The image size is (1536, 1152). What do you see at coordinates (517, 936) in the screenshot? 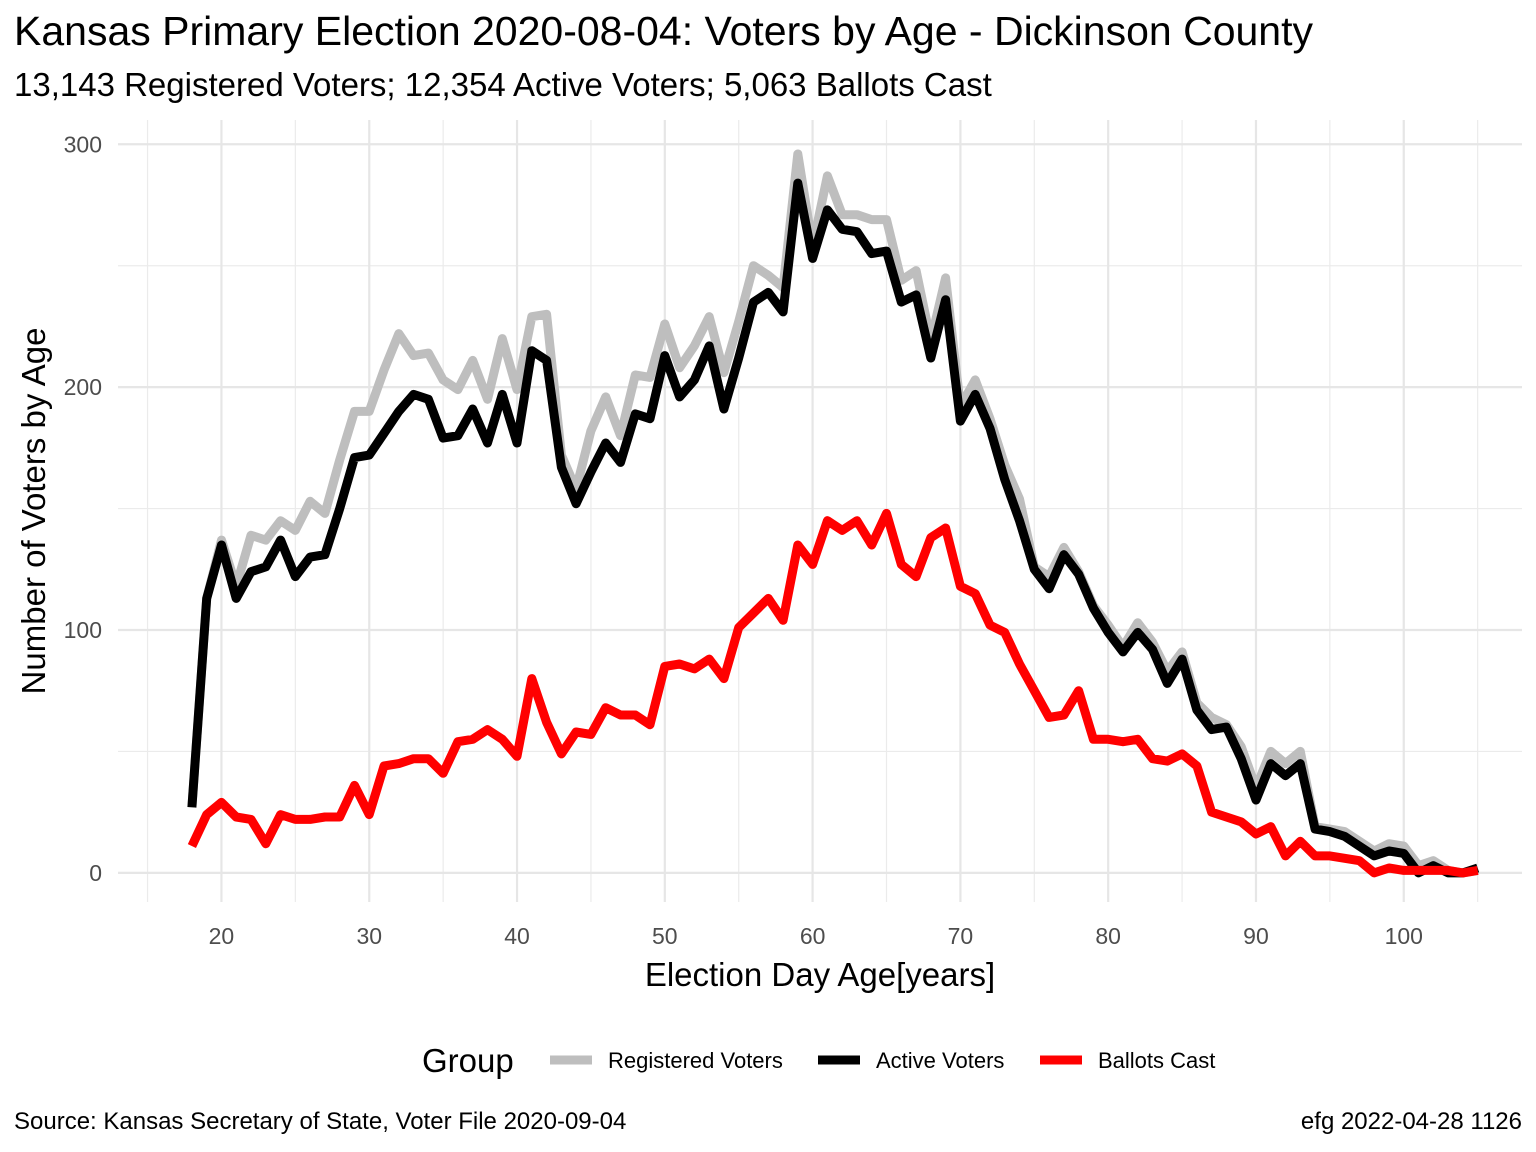
I see `x-tick-label: 40` at bounding box center [517, 936].